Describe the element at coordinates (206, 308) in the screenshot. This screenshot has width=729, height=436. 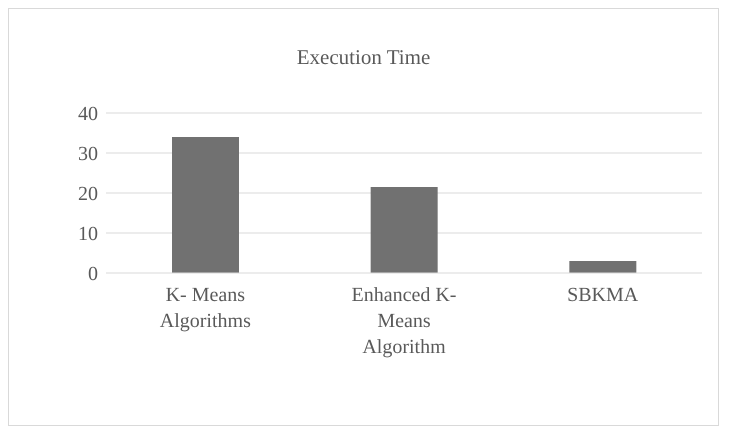
I see `x-tick-label: K- Means Algorithms` at that location.